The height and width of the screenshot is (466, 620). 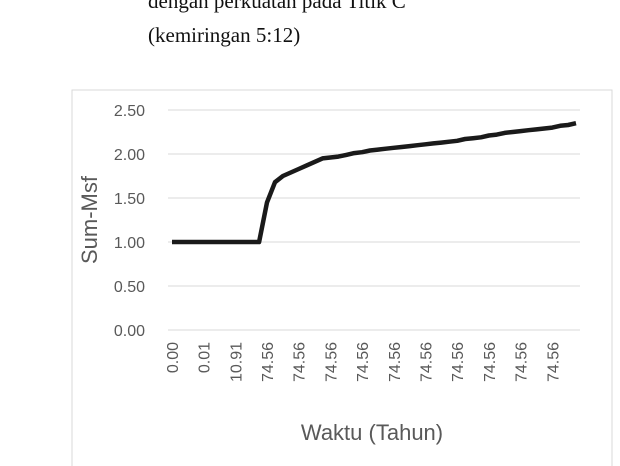 I want to click on y-tick-label: 1.00, so click(x=129, y=243).